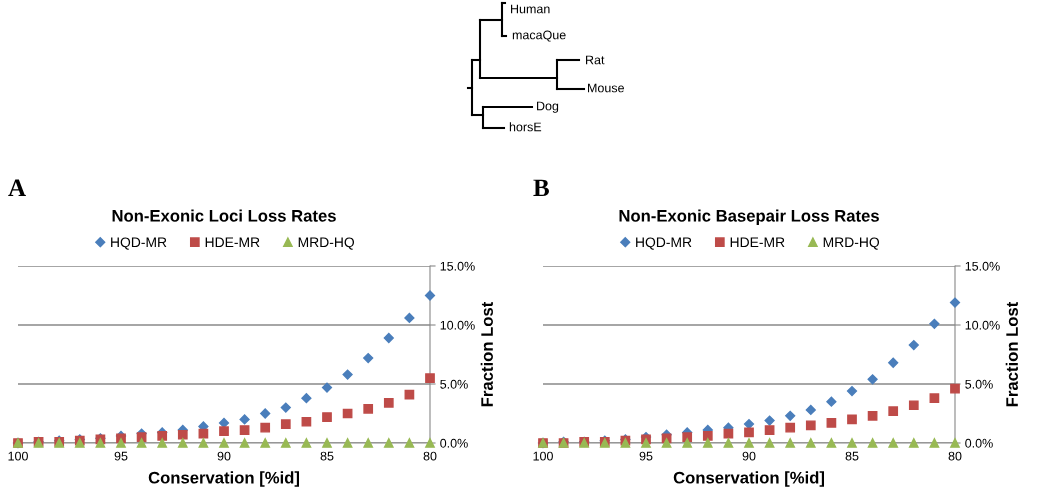  Describe the element at coordinates (224, 215) in the screenshot. I see `chart-title: Non-Exonic Loci Loss Rates` at that location.